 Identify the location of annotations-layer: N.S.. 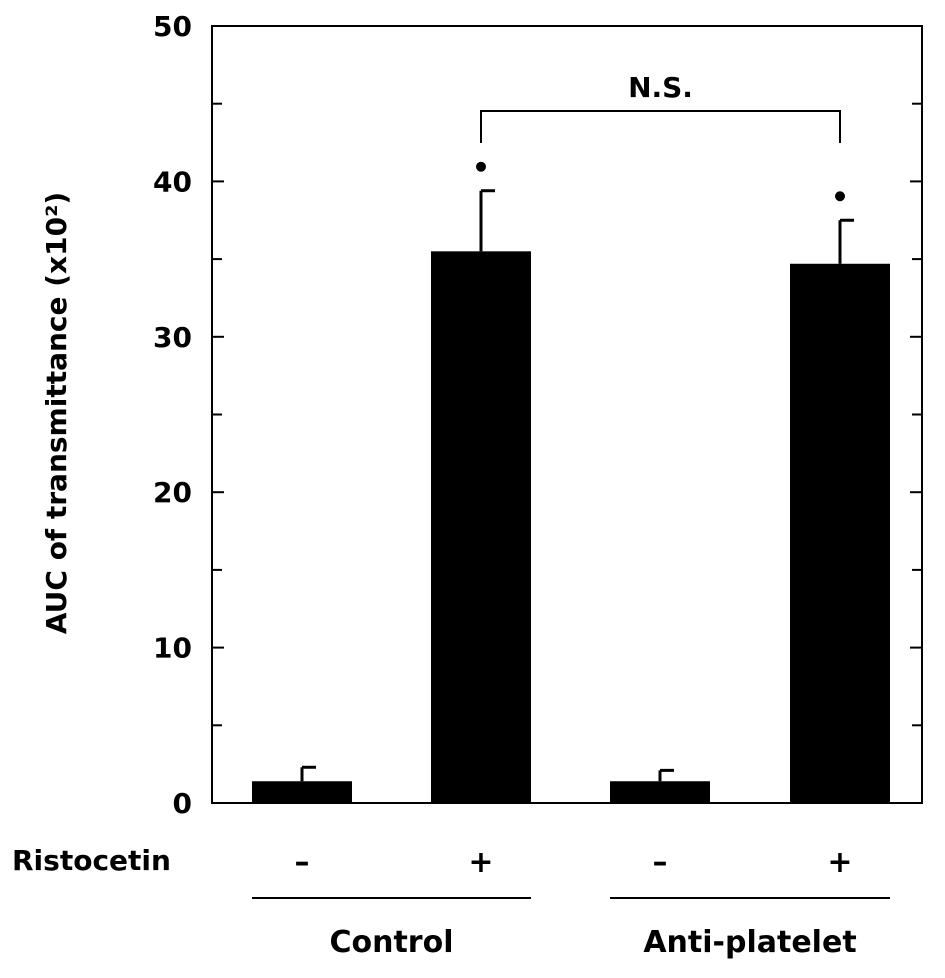
(660, 136).